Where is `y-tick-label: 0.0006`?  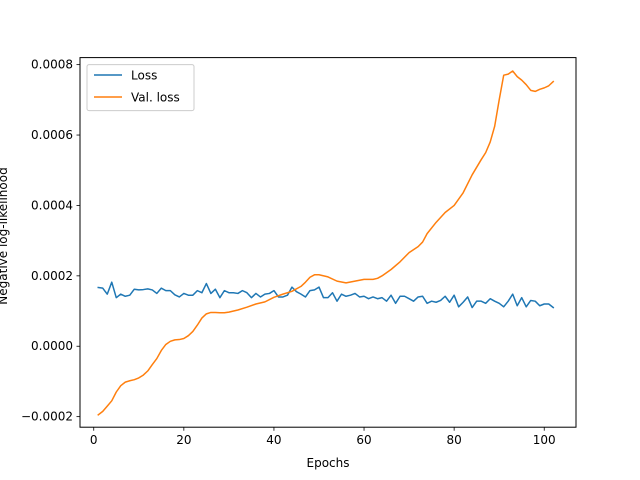 y-tick-label: 0.0006 is located at coordinates (52, 135).